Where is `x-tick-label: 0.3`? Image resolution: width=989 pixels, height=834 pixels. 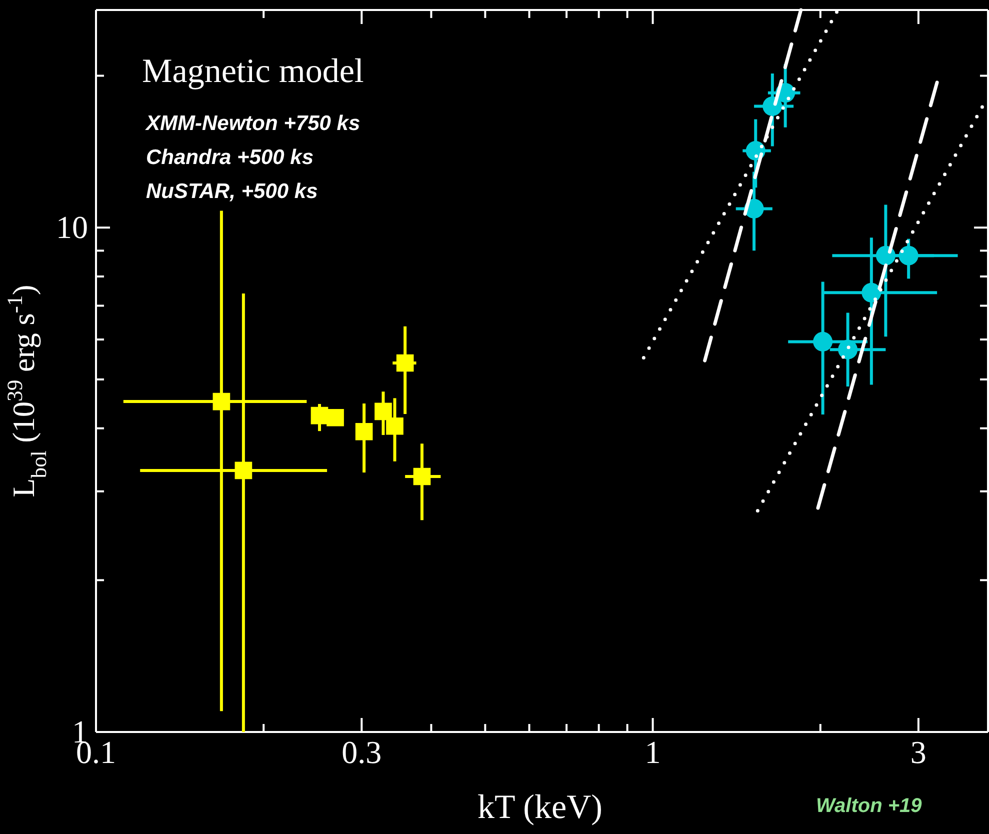 x-tick-label: 0.3 is located at coordinates (362, 752).